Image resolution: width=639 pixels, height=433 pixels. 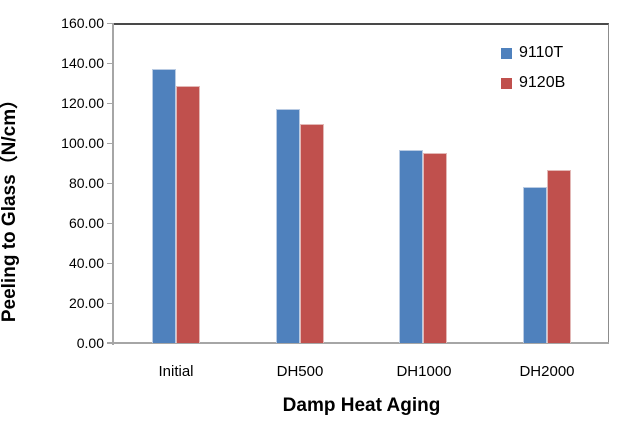 What do you see at coordinates (82, 23) in the screenshot?
I see `y-tick-label: 160.00` at bounding box center [82, 23].